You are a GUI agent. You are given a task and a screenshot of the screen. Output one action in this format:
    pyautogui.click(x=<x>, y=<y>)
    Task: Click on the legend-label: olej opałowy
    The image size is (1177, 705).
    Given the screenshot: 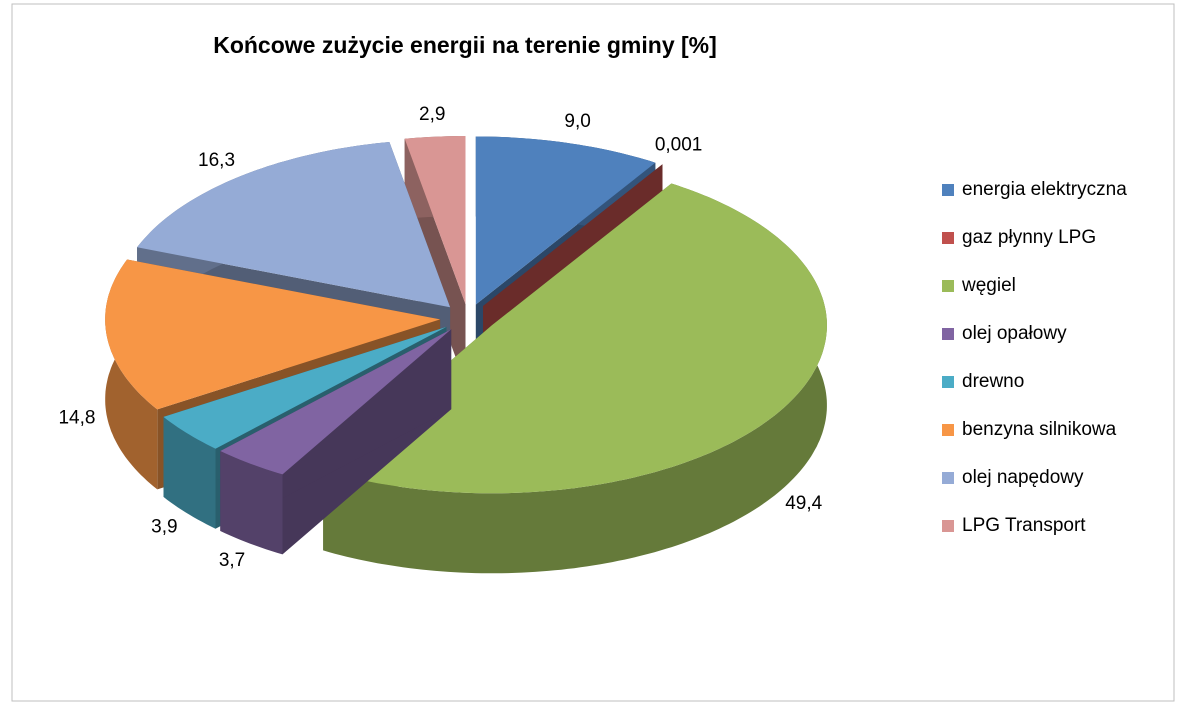 What is the action you would take?
    pyautogui.click(x=1014, y=333)
    